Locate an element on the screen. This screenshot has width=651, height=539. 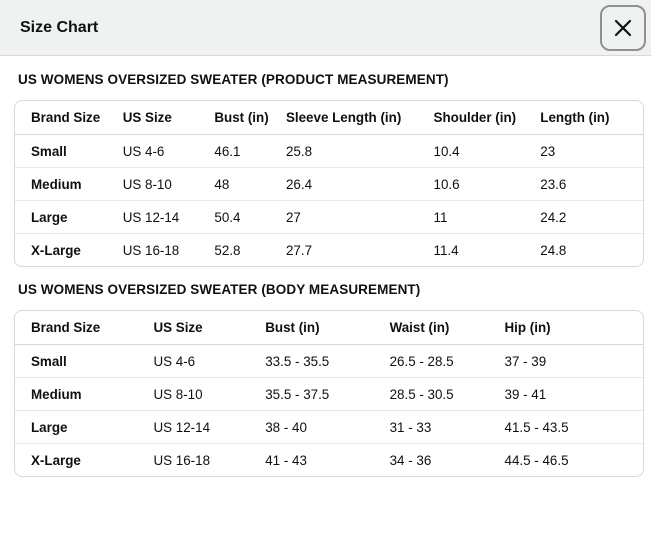
table-row: Large US 12-14 50.4 27 11 24.2 is located at coordinates (329, 217).